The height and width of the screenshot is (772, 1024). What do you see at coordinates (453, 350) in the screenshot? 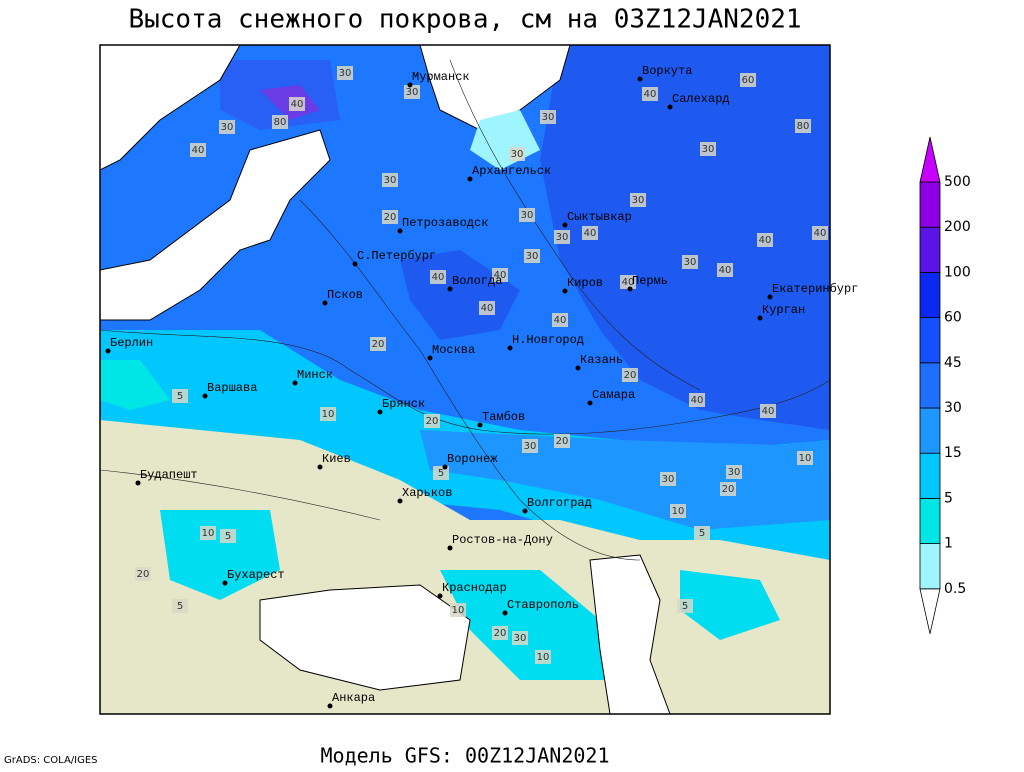
I see `city-label: Москва` at bounding box center [453, 350].